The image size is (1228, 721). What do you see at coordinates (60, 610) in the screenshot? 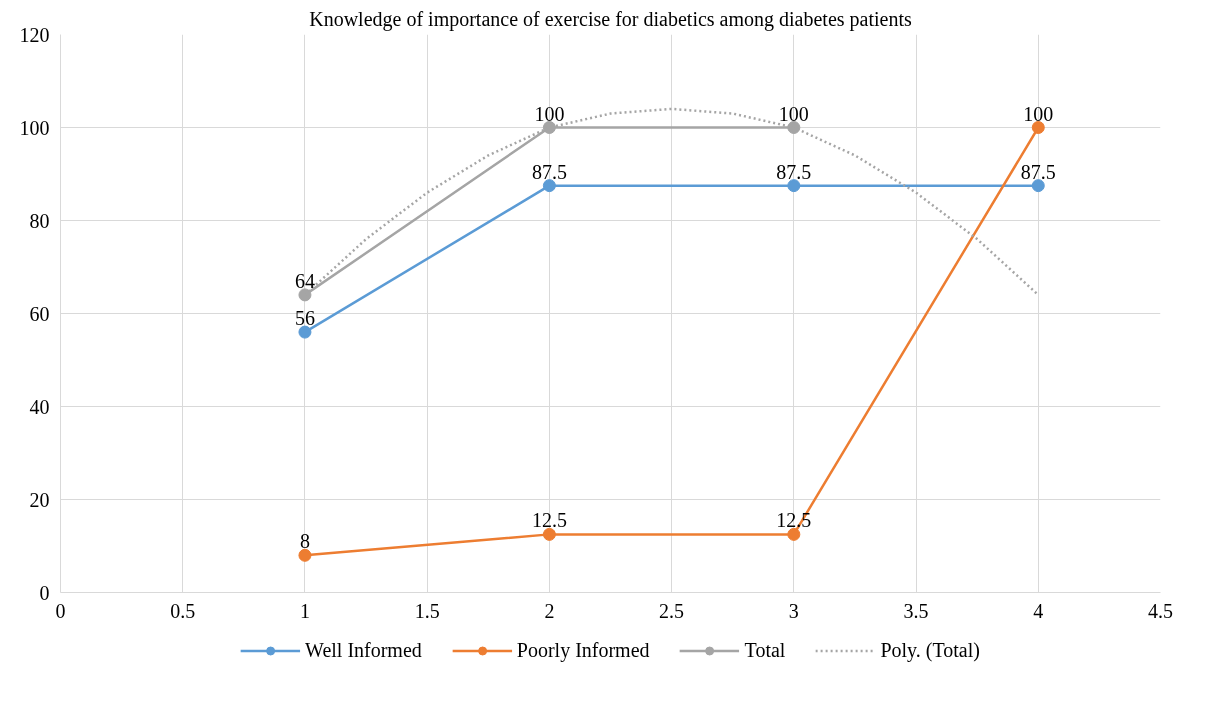
I see `x-tick-label: 0` at bounding box center [60, 610].